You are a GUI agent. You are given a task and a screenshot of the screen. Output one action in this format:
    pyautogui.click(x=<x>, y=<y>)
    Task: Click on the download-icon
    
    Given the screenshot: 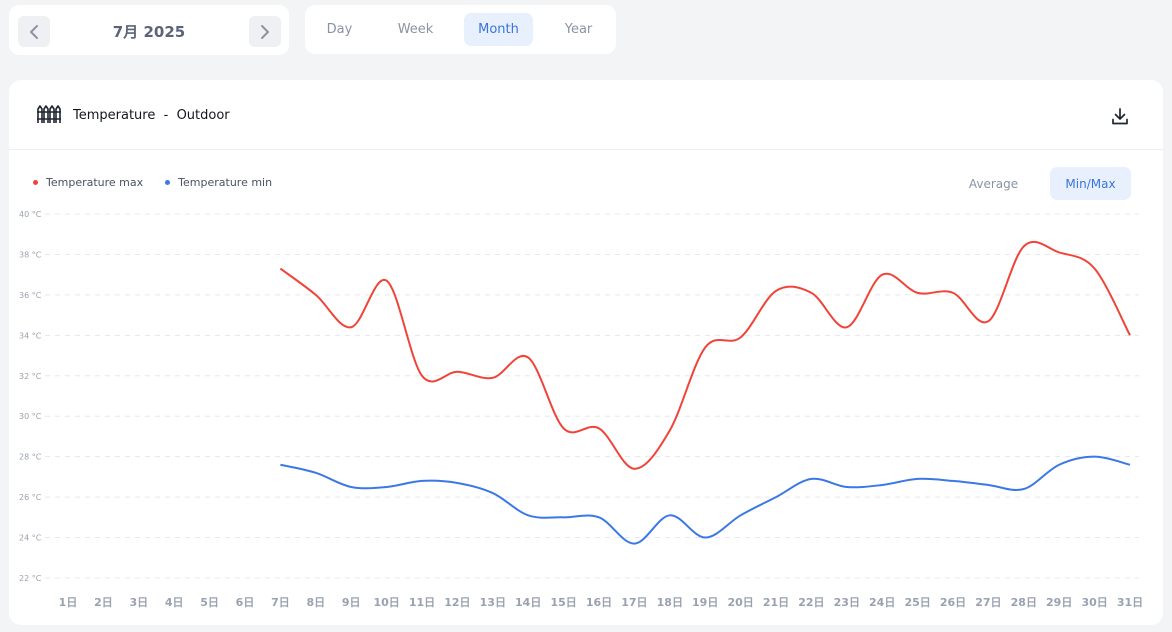 What is the action you would take?
    pyautogui.click(x=1120, y=115)
    